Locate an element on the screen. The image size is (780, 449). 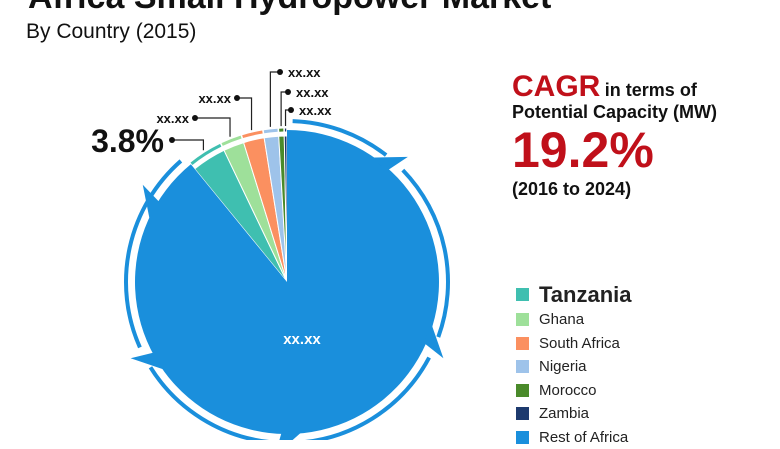
legend-item-ghana: Ghana is located at coordinates (574, 320).